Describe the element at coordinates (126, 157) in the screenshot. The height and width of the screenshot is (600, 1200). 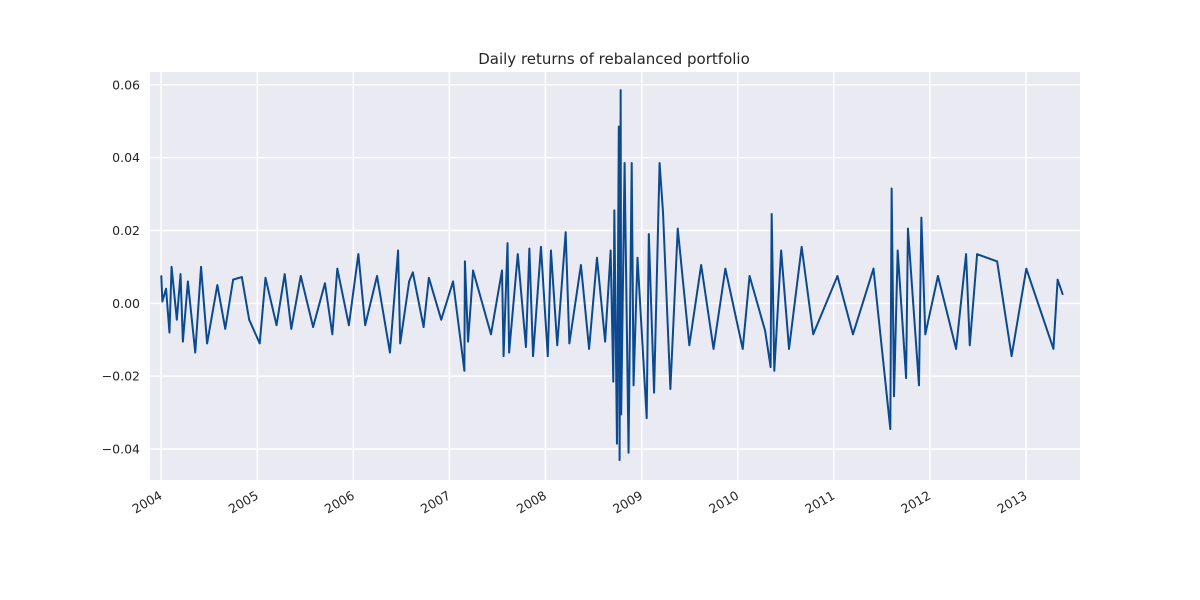
I see `y-tick-label: 0.04` at that location.